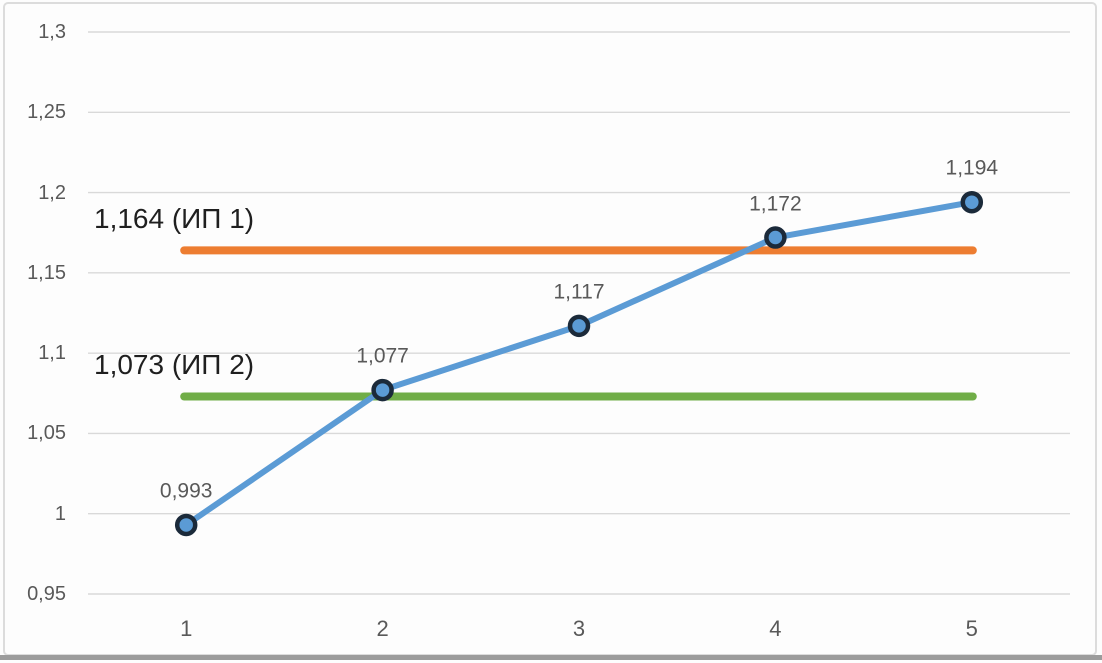 Image resolution: width=1102 pixels, height=663 pixels. Describe the element at coordinates (46, 112) in the screenshot. I see `y-tick-label: 1,25` at that location.